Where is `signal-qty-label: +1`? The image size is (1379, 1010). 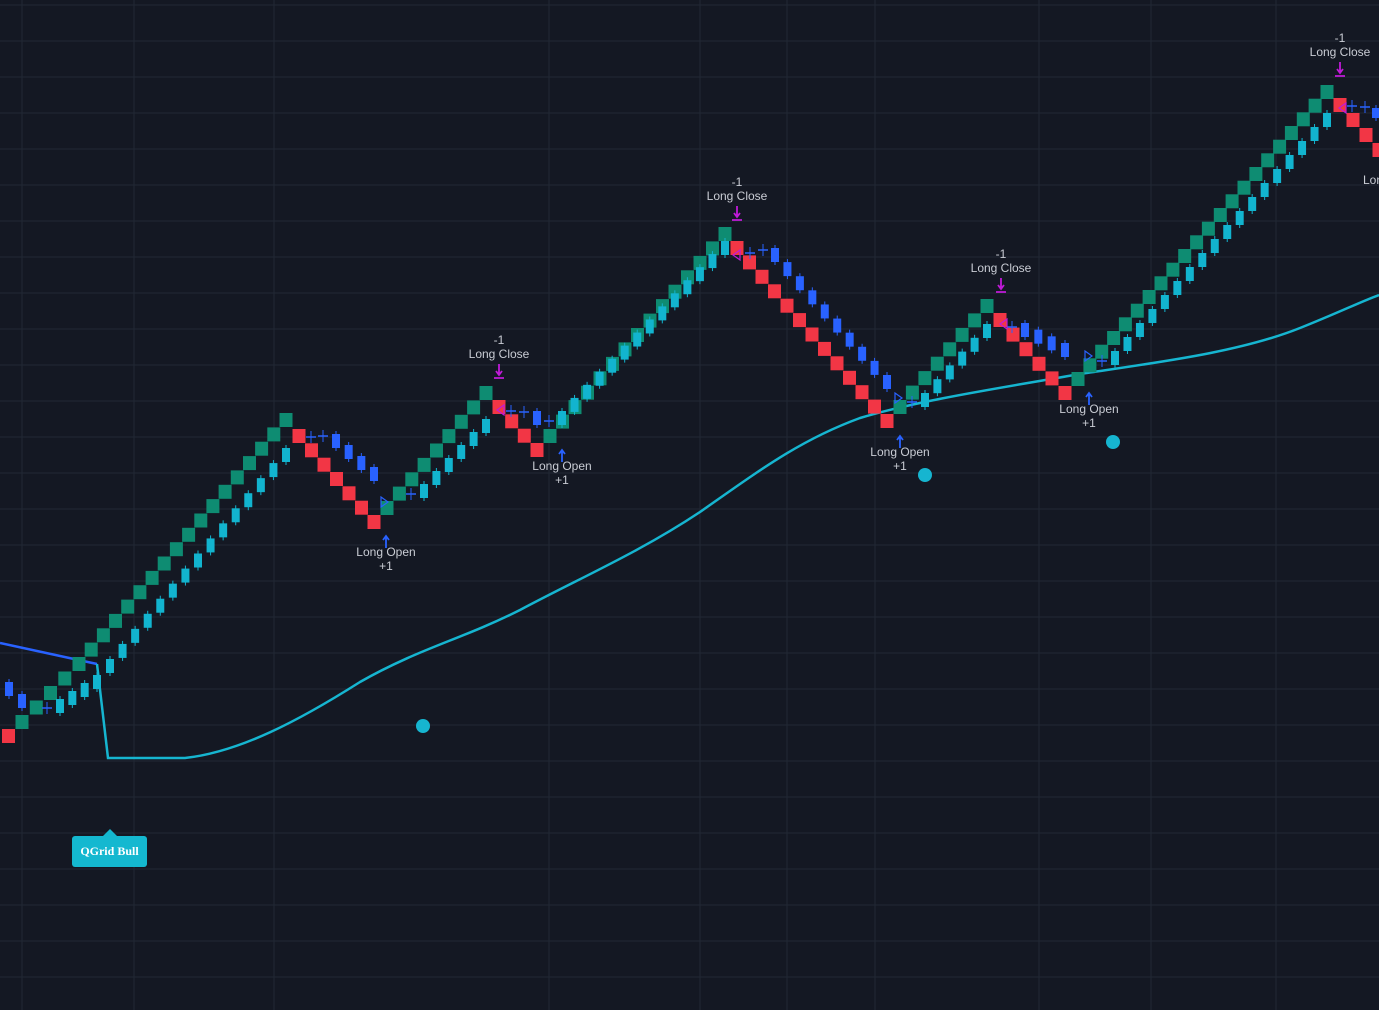 signal-qty-label: +1 is located at coordinates (900, 466).